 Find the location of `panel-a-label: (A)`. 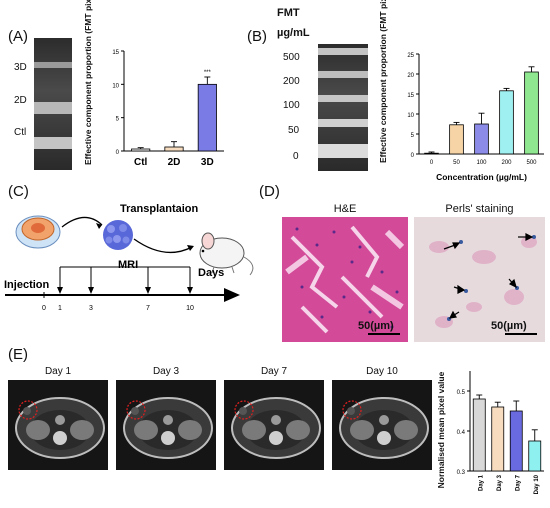

panel-a-label: (A) is located at coordinates (18, 36).